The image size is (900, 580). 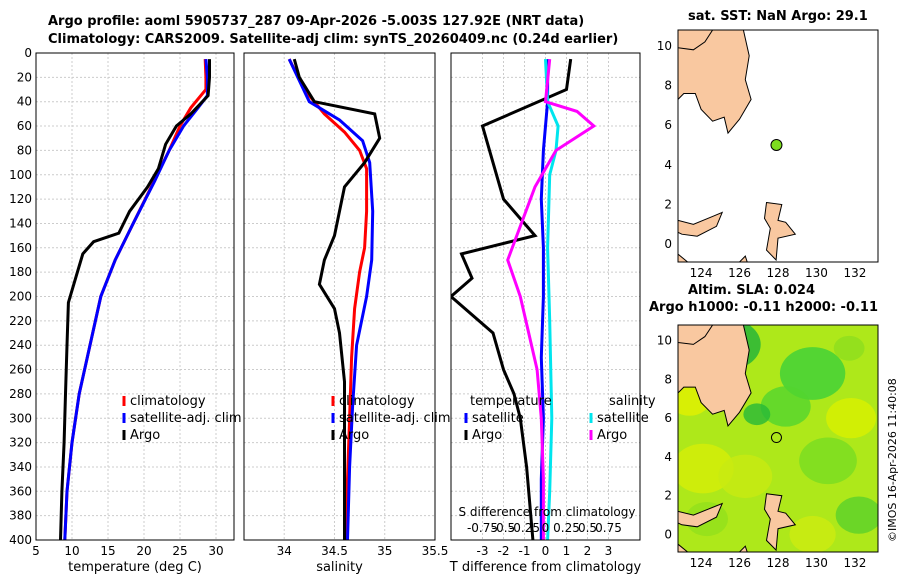 I want to click on salinity-legend-satellite-label: satellite-adj. clim, so click(x=395, y=418).